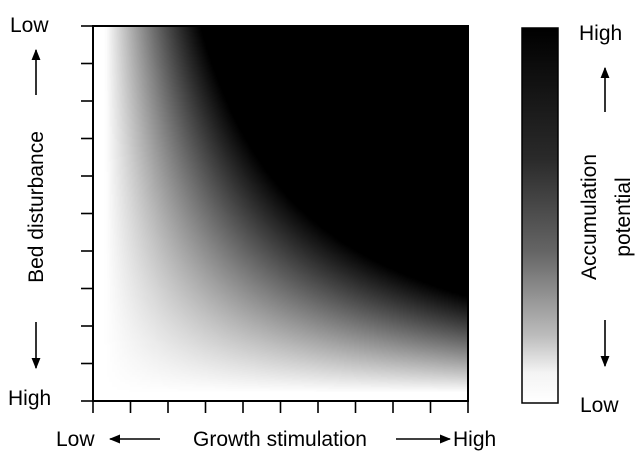 Image resolution: width=639 pixels, height=457 pixels. What do you see at coordinates (29, 25) in the screenshot?
I see `y-axis-low-label: Low` at bounding box center [29, 25].